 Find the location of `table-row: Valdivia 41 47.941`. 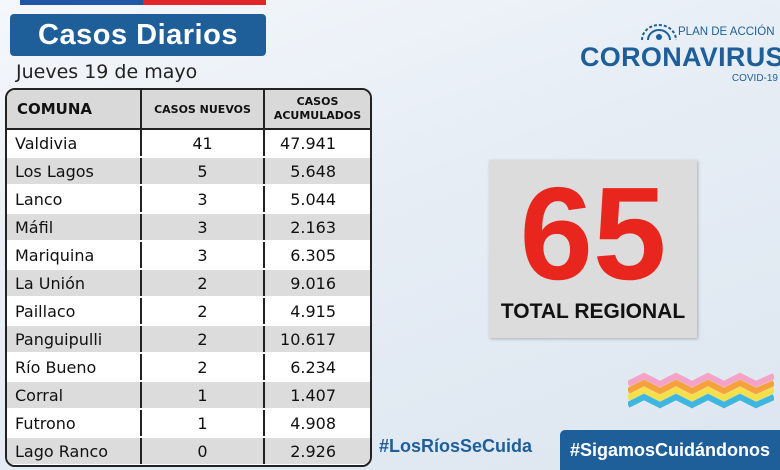

table-row: Valdivia 41 47.941 is located at coordinates (188, 143).